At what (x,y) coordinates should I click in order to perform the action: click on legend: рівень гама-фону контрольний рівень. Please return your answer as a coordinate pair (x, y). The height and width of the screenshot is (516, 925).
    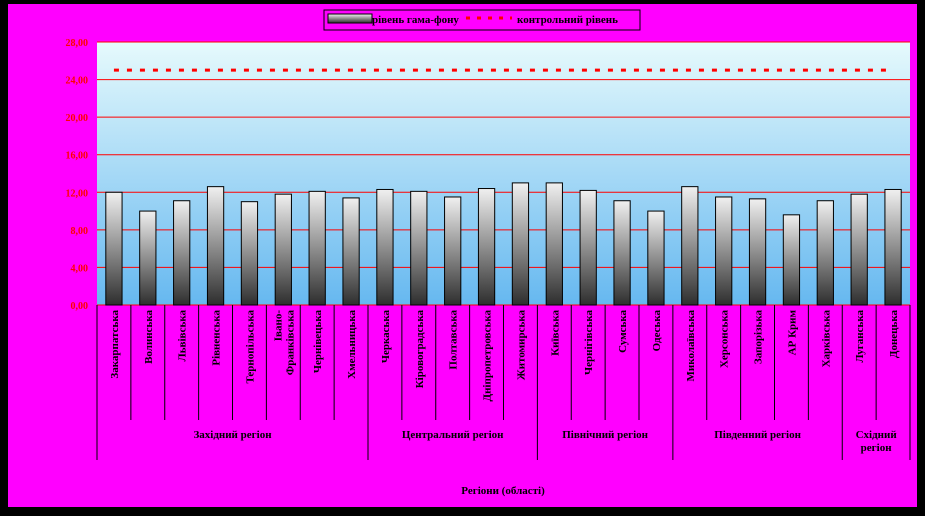
    Looking at the image, I should click on (482, 20).